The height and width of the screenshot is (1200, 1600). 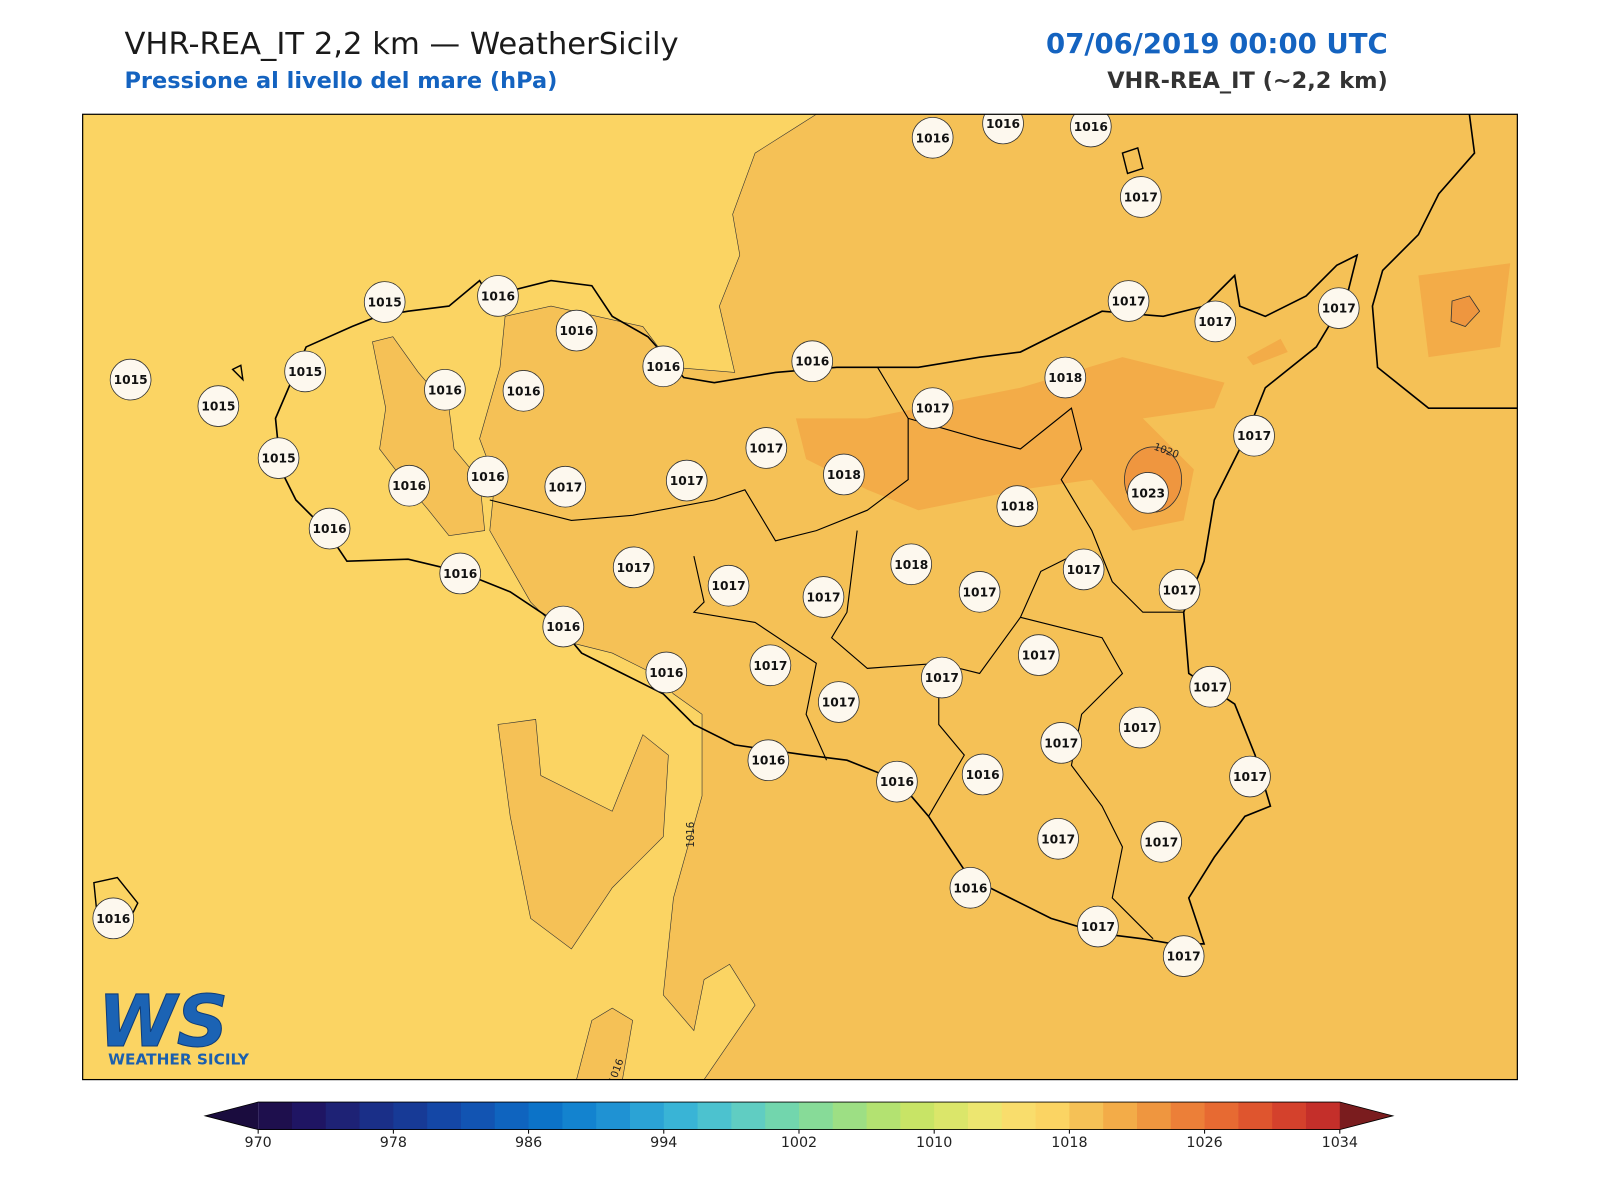 I want to click on logo: WS WEATHER SICILY, so click(x=173, y=1023).